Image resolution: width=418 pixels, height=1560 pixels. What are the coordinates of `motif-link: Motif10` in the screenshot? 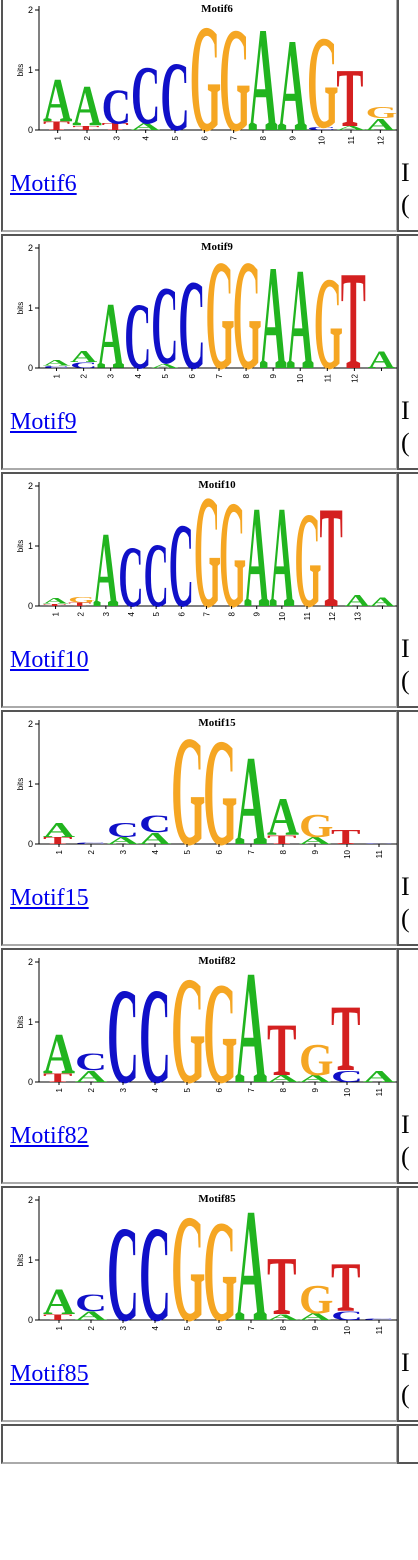 It's located at (49, 660).